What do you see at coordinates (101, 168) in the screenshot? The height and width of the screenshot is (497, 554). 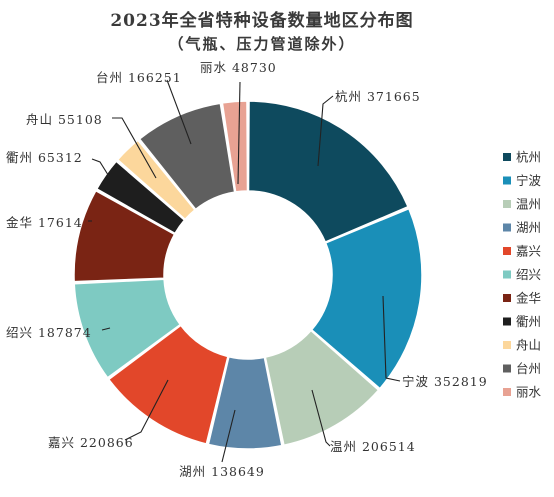 I see `leader-line-衢州` at bounding box center [101, 168].